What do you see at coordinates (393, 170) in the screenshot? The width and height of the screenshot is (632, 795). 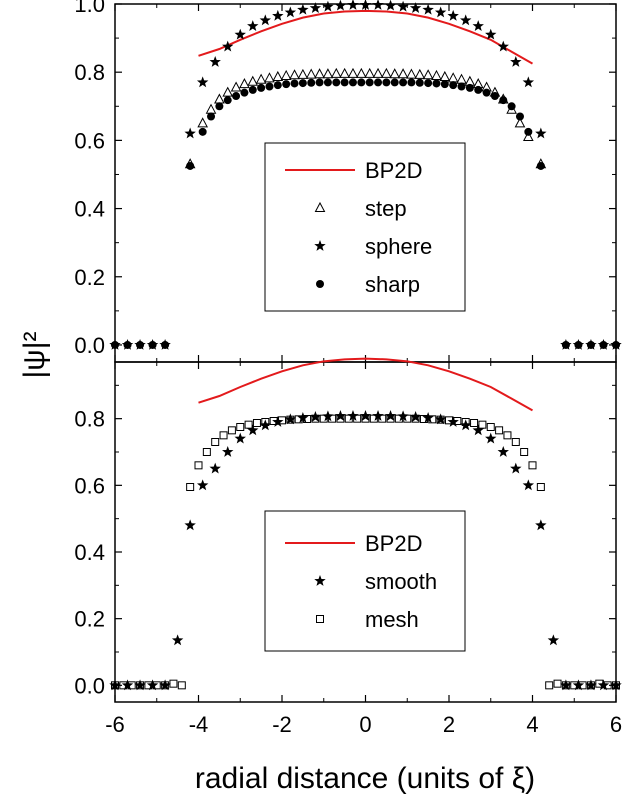 I see `top-legend-label-BP2D: BP2D` at bounding box center [393, 170].